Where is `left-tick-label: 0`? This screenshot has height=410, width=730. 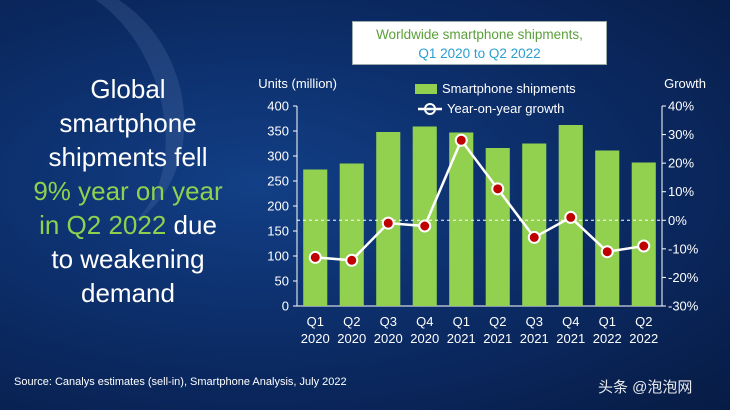 left-tick-label: 0 is located at coordinates (285, 306).